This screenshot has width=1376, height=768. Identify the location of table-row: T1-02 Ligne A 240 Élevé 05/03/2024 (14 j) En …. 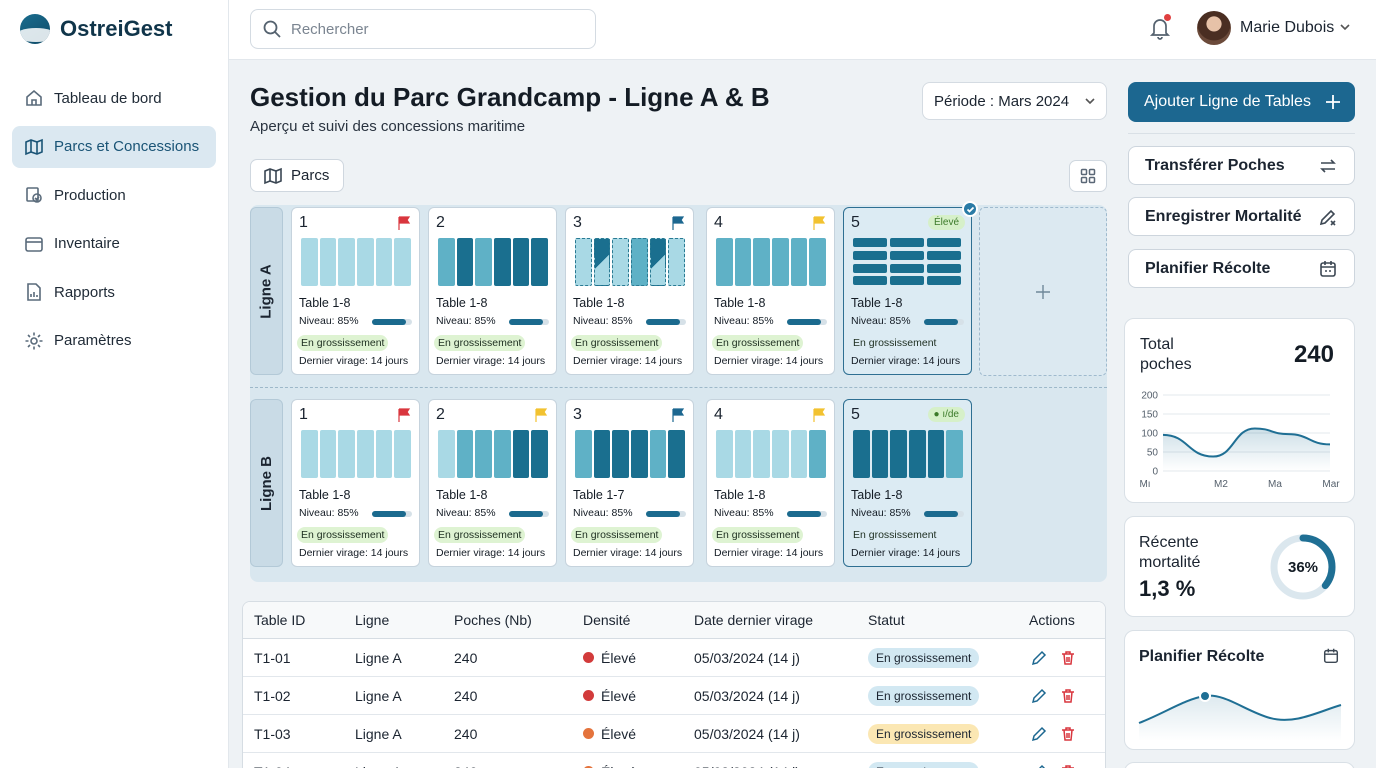
(674, 696).